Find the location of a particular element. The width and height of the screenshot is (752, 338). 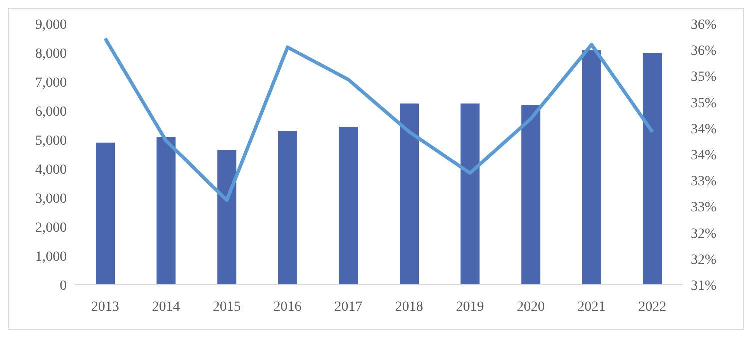

x-tick-label: 2019 is located at coordinates (470, 307).